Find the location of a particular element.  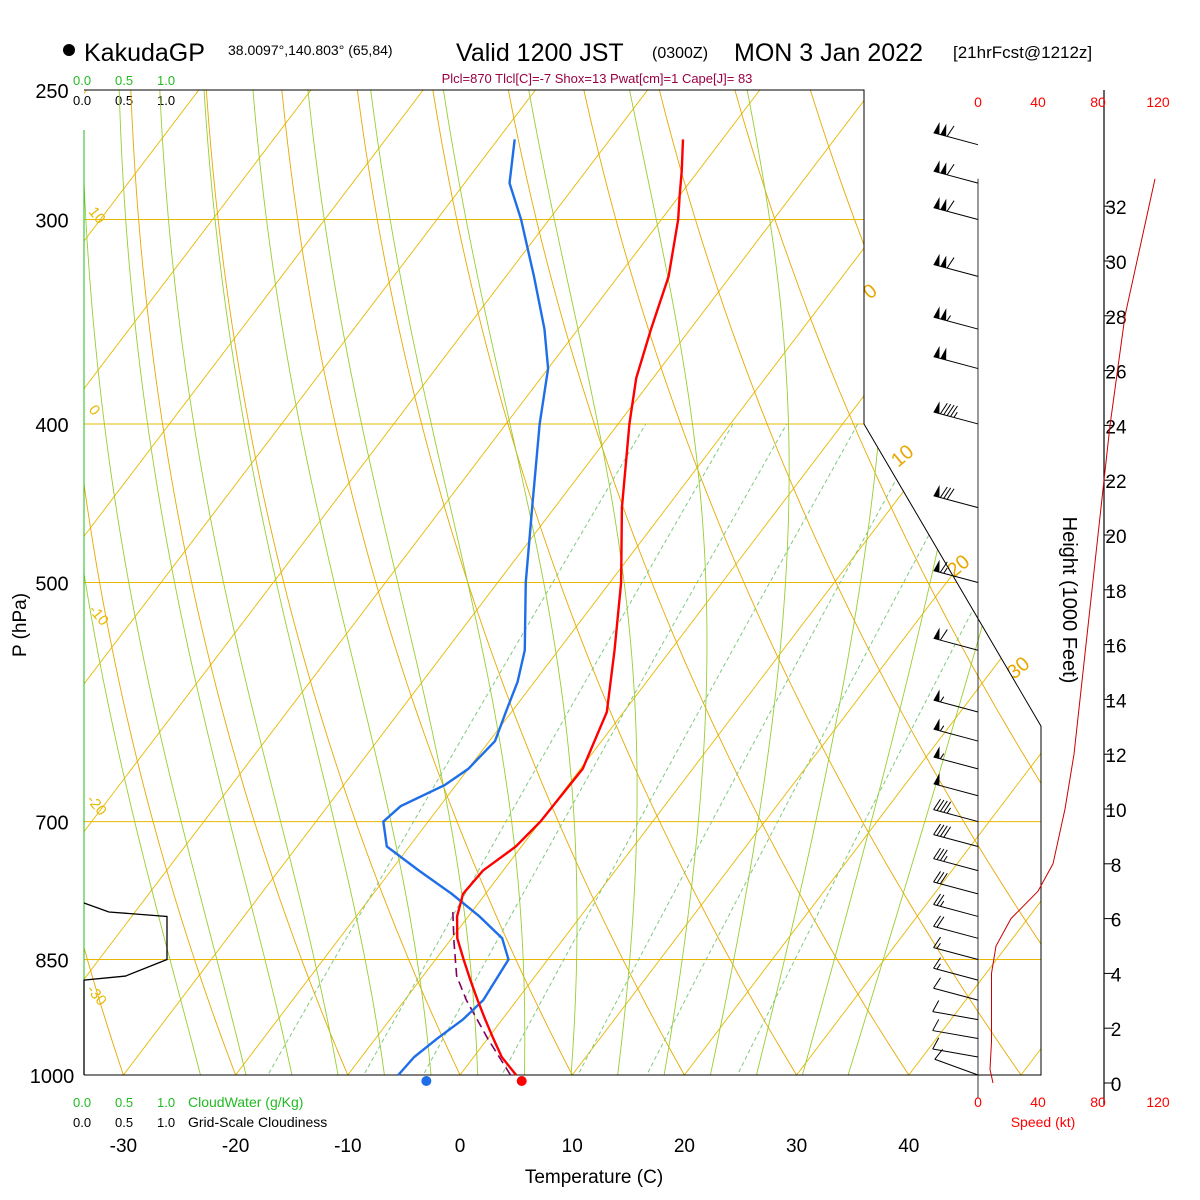

temperature-tick-label: 20 is located at coordinates (684, 1146).